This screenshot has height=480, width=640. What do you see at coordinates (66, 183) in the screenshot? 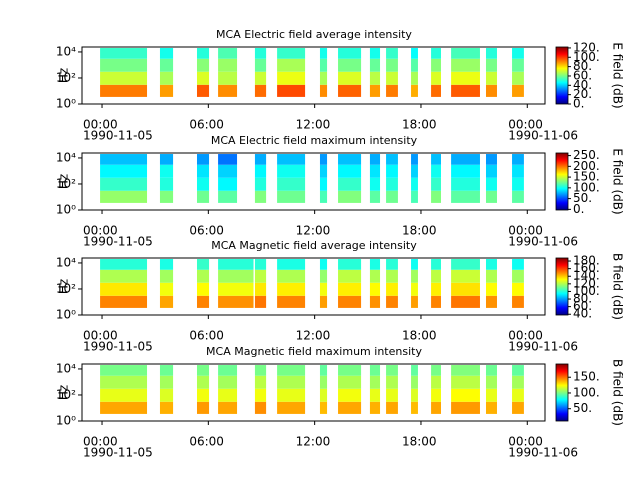
I see `y-tick-label: 10²` at bounding box center [66, 183].